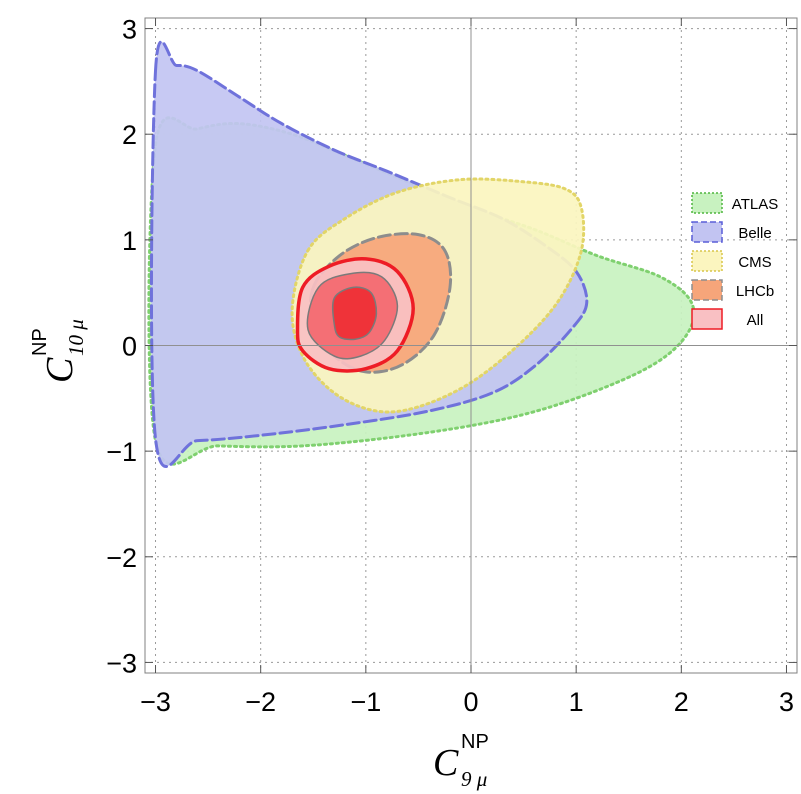 This screenshot has width=801, height=794. Describe the element at coordinates (58, 351) in the screenshot. I see `y-axis-label: C NP 10 μ` at that location.